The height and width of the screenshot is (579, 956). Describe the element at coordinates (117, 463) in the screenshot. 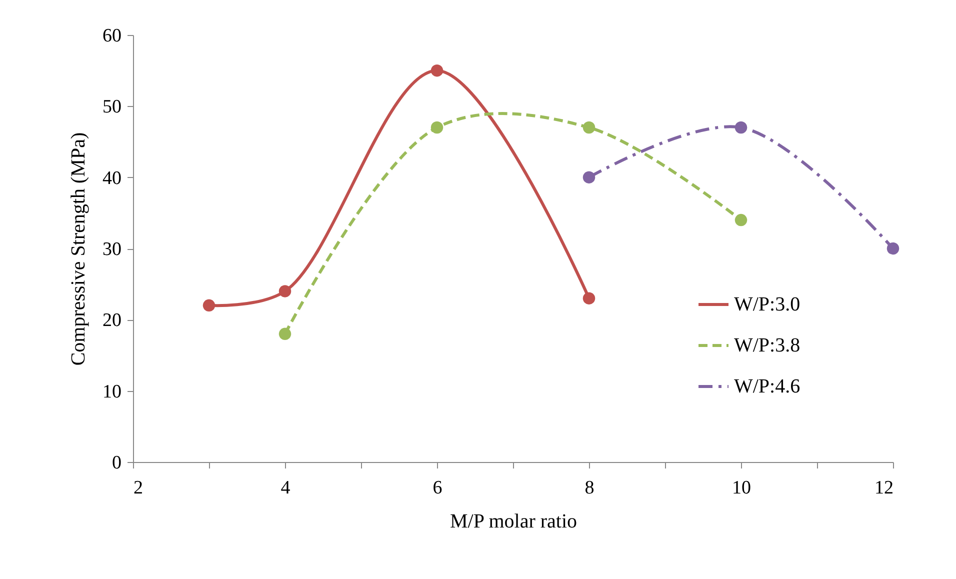

I see `y-tick-label: 0` at that location.